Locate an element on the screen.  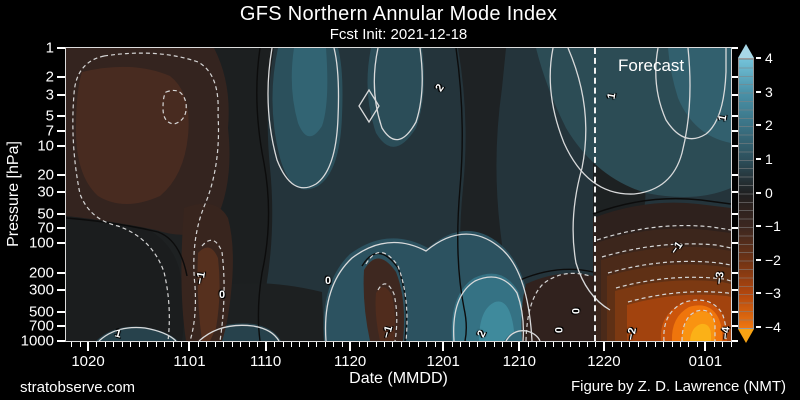
y-tick-label: 100 is located at coordinates (41, 243).